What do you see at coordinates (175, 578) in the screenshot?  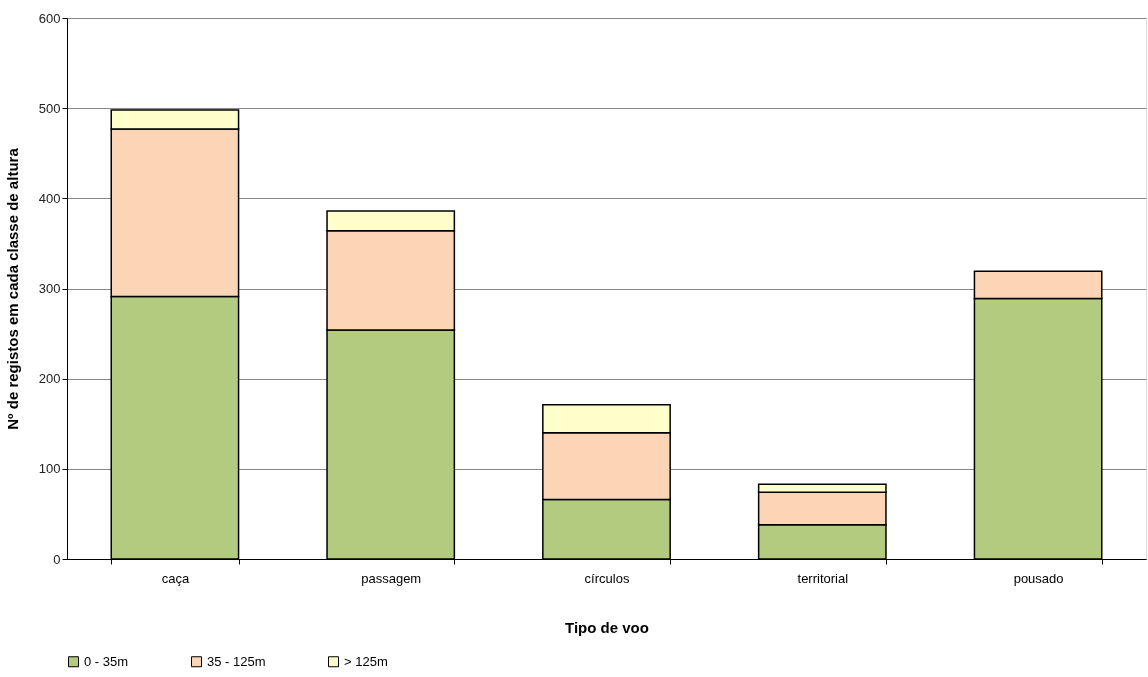 I see `x-tick-label: caça` at bounding box center [175, 578].